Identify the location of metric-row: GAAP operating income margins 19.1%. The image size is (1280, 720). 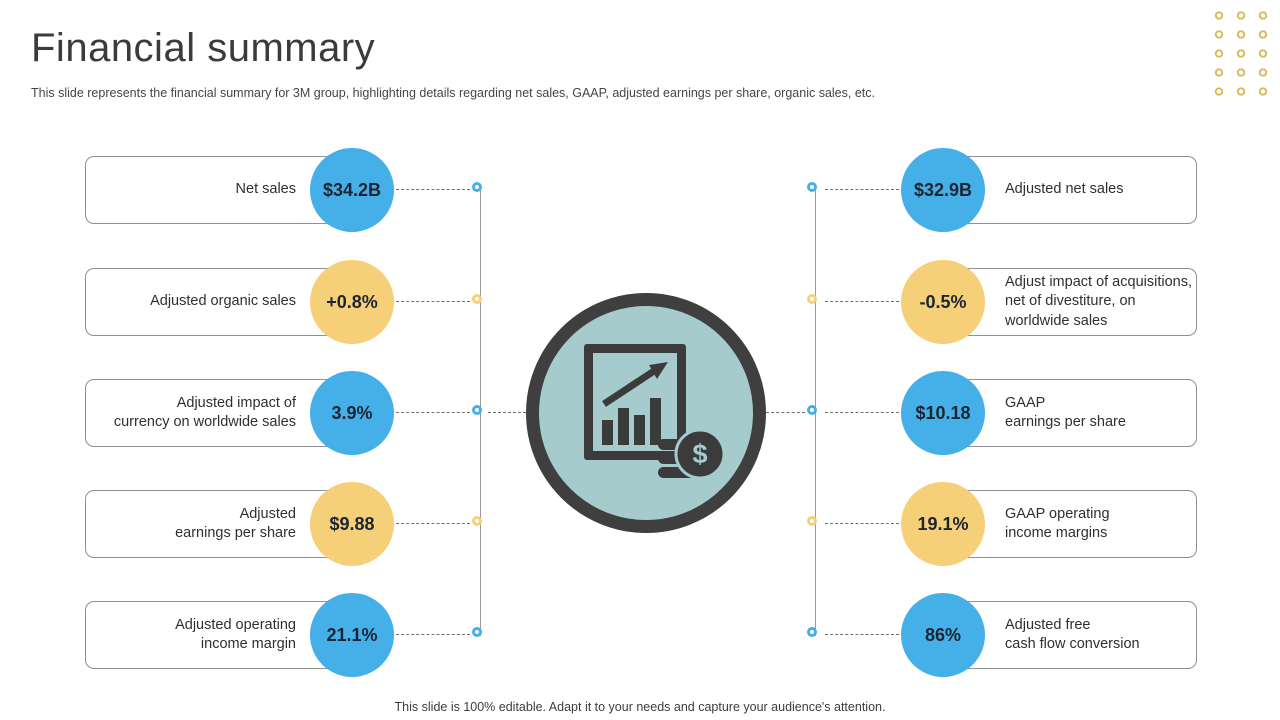
(640, 524).